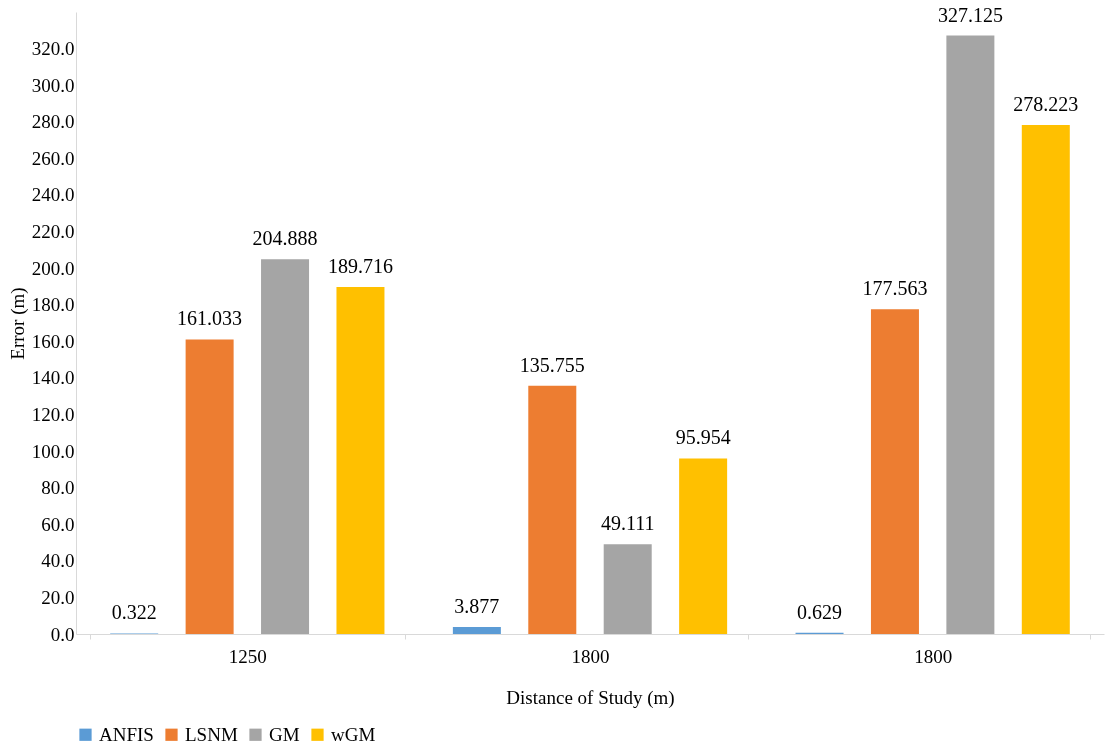 The image size is (1112, 753). Describe the element at coordinates (53, 451) in the screenshot. I see `y-tick-label: 100.0` at that location.